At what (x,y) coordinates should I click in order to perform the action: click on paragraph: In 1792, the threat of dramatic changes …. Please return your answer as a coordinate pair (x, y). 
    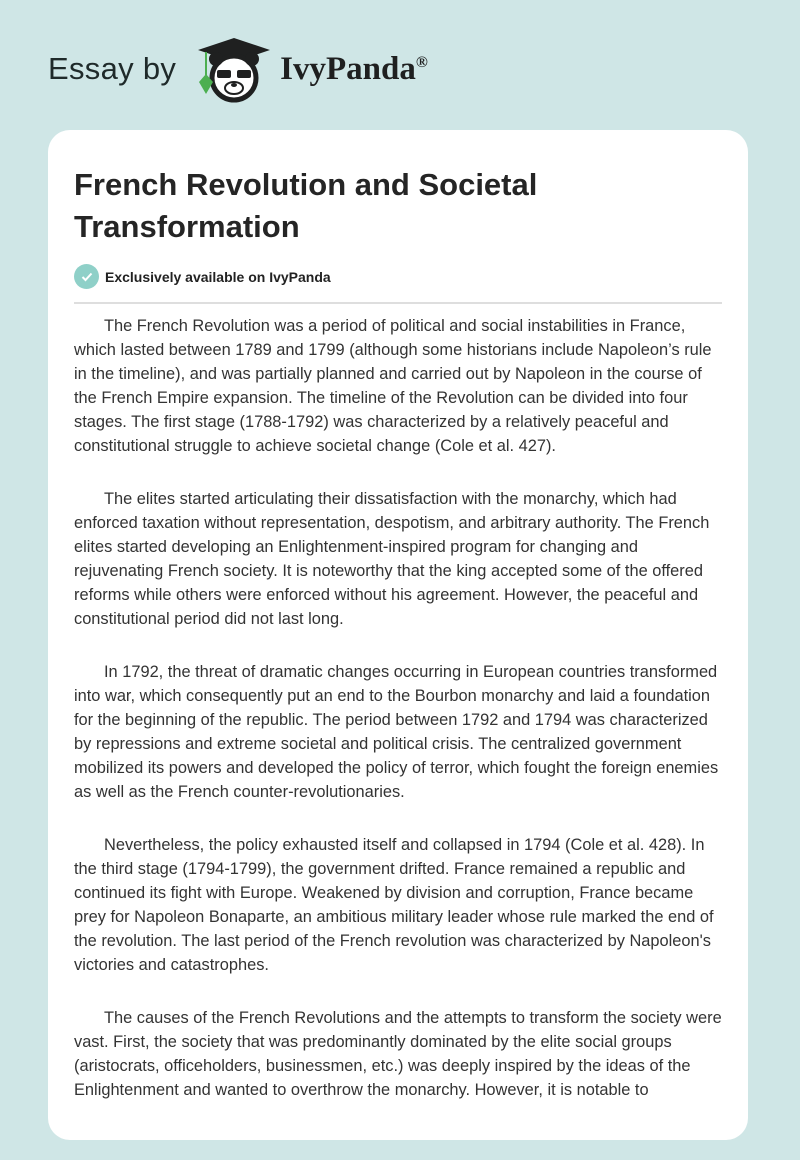
    Looking at the image, I should click on (396, 732).